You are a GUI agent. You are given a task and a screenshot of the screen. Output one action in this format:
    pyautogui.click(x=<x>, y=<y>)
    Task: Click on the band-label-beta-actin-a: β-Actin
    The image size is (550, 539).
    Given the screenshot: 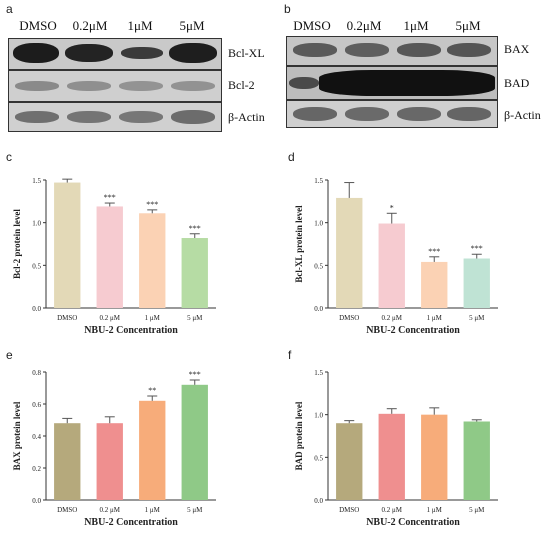 What is the action you would take?
    pyautogui.click(x=246, y=117)
    